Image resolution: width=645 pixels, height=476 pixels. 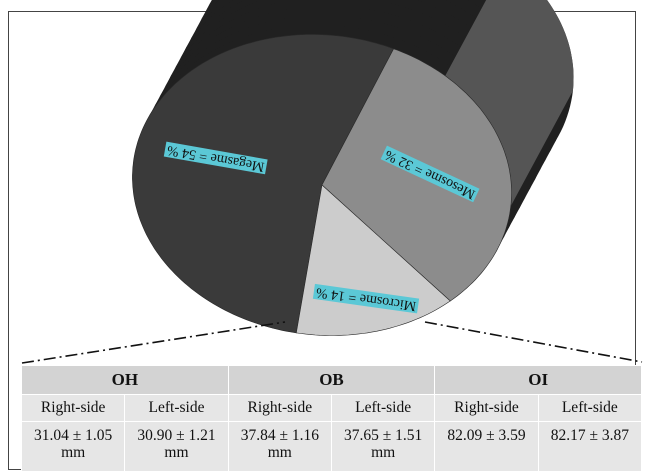 What do you see at coordinates (176, 435) in the screenshot?
I see `cell-value: 30.90 ± 1.21` at bounding box center [176, 435].